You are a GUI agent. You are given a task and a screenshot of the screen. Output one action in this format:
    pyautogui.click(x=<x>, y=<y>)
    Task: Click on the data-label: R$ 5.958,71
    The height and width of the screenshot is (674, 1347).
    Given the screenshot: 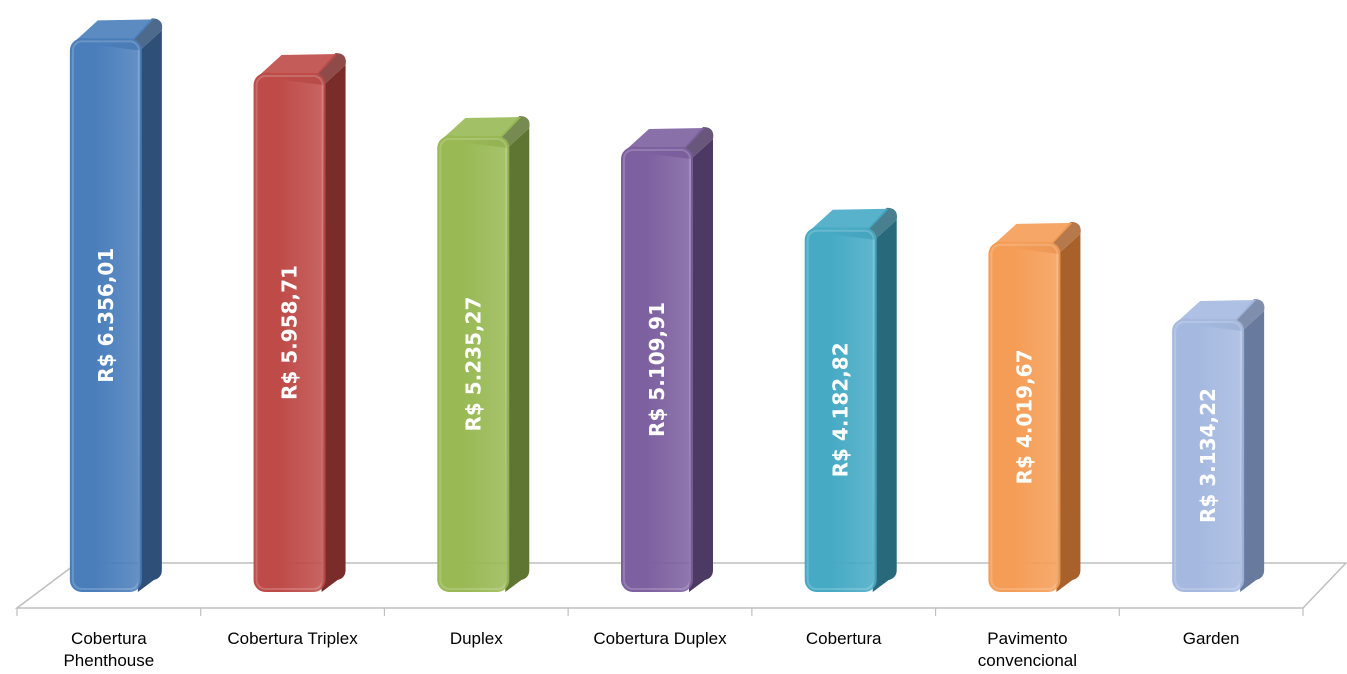 What is the action you would take?
    pyautogui.click(x=290, y=332)
    